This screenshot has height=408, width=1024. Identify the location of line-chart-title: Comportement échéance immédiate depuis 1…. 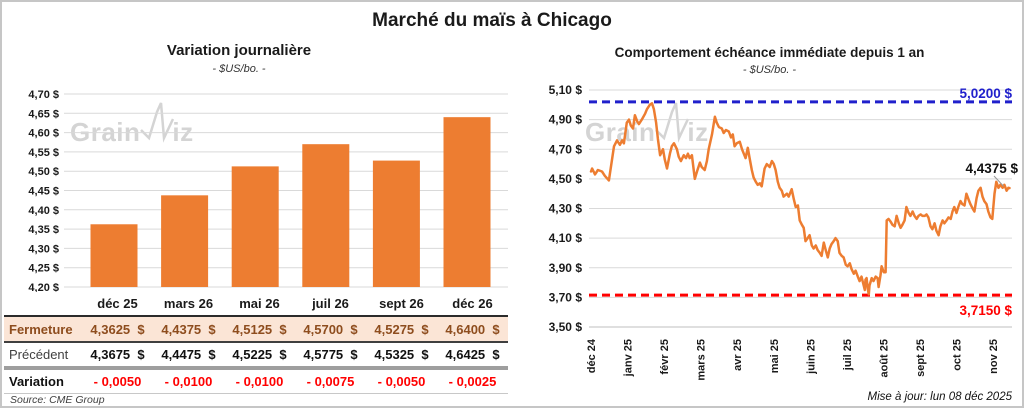
(769, 52).